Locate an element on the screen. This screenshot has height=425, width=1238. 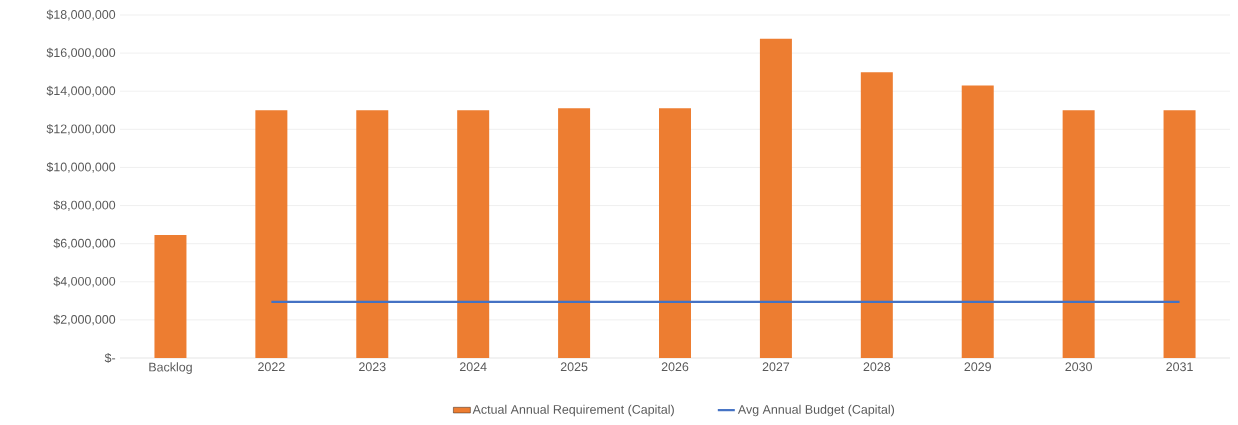
legend-label: Avg Annual Budget (Capital) is located at coordinates (816, 410).